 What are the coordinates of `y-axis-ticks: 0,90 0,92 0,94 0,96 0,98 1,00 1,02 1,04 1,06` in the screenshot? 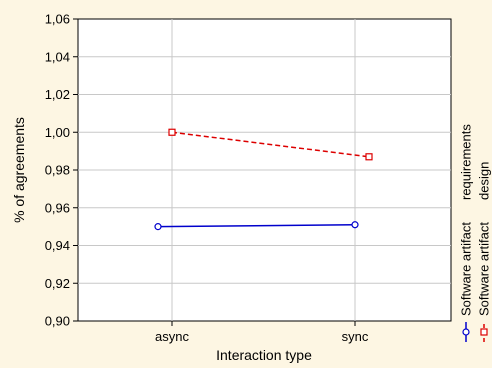 It's located at (61, 170).